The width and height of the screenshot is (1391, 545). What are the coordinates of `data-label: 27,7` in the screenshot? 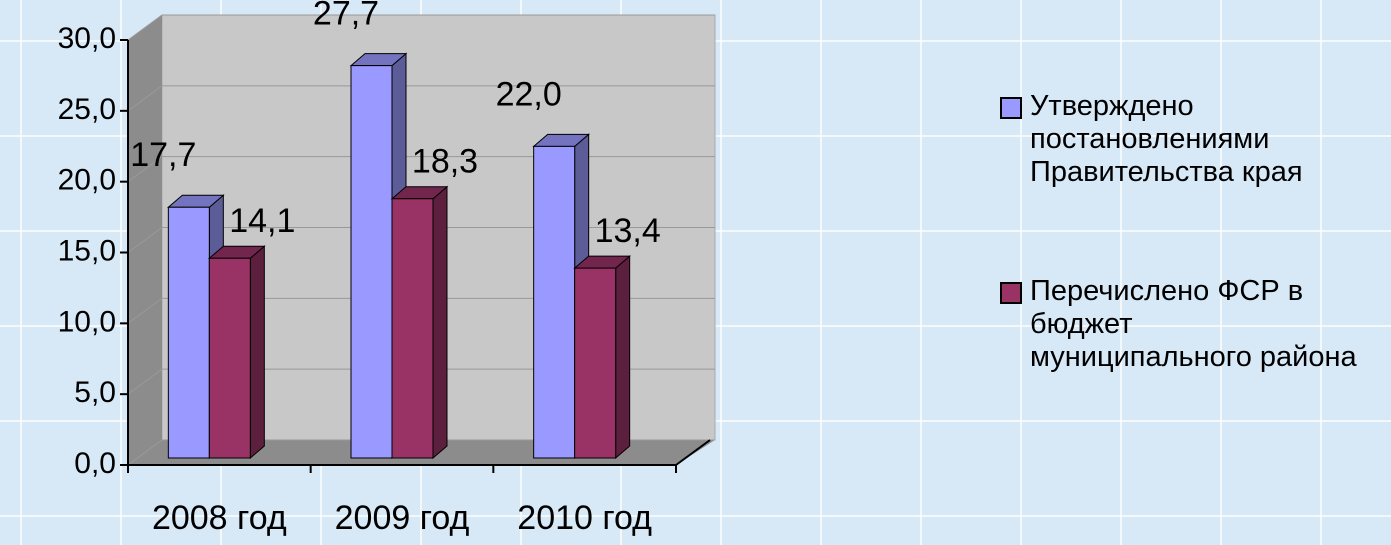 It's located at (346, 16).